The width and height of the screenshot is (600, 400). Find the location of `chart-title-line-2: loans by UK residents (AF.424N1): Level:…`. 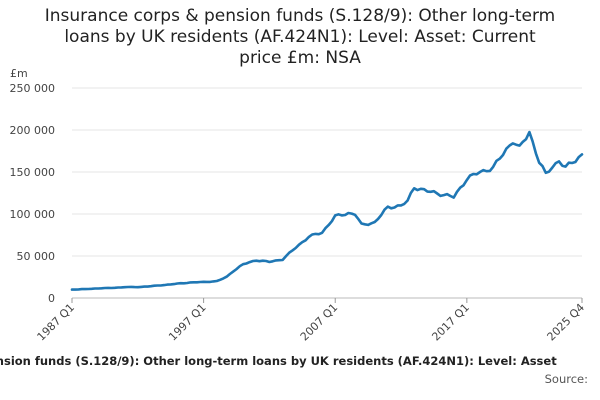

chart-title-line-2: loans by UK residents (AF.424N1): Level:… is located at coordinates (300, 37).